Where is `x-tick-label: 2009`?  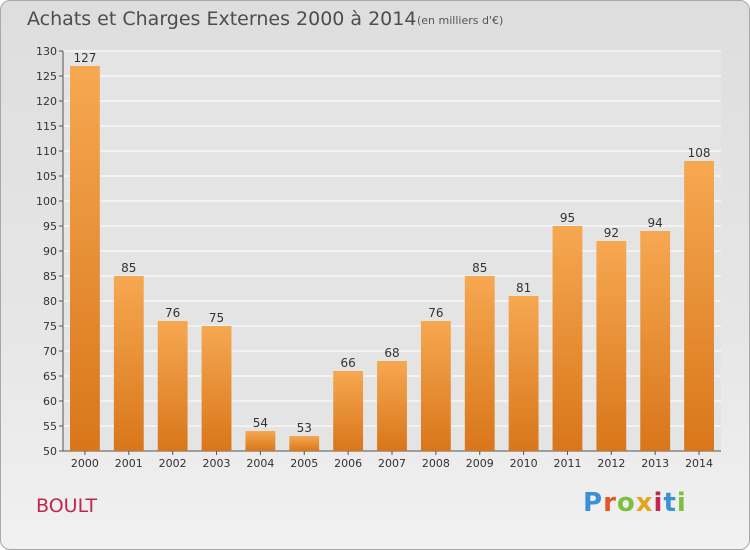
x-tick-label: 2009 is located at coordinates (480, 463).